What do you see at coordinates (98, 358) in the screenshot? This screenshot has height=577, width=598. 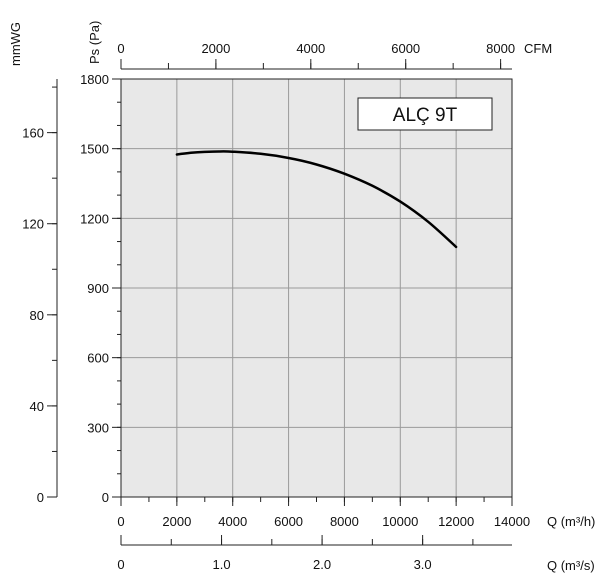 I see `y-tick-label: 600` at bounding box center [98, 358].